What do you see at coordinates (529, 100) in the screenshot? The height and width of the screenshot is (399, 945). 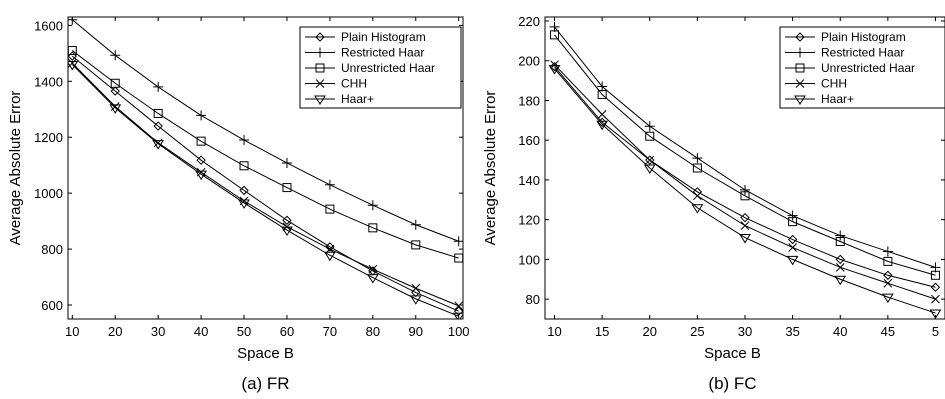 I see `y-tick-label: 180` at bounding box center [529, 100].